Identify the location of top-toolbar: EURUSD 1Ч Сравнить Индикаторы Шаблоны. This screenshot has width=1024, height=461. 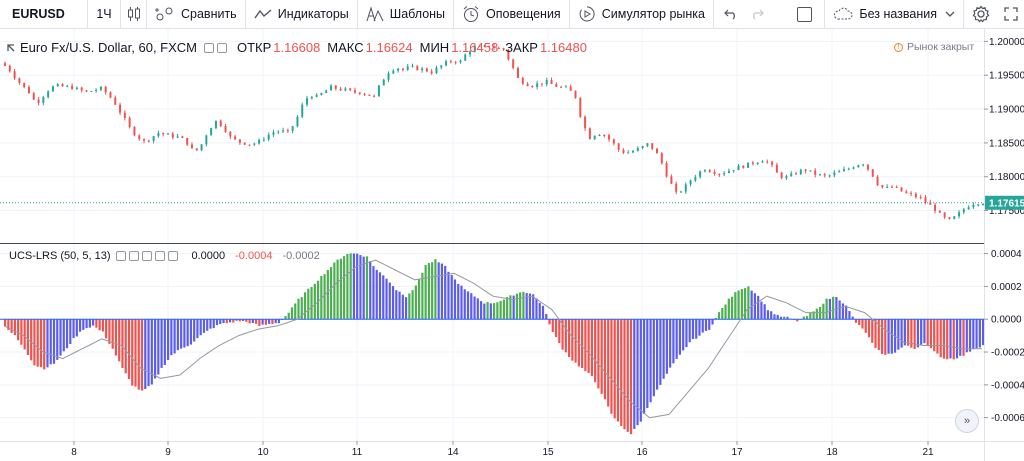
(512, 14).